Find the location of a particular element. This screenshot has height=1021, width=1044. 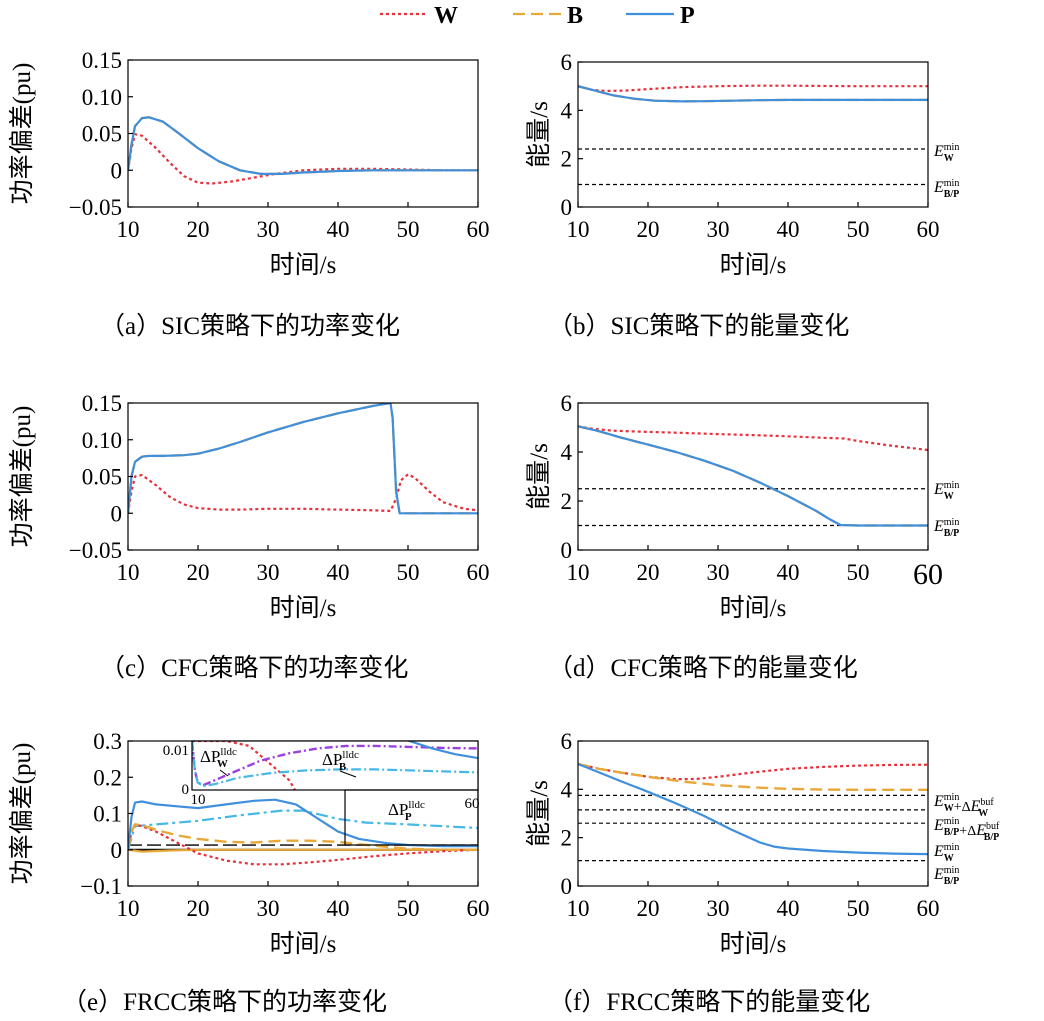

inset-y-tick-label-1: 0.01 is located at coordinates (176, 751).